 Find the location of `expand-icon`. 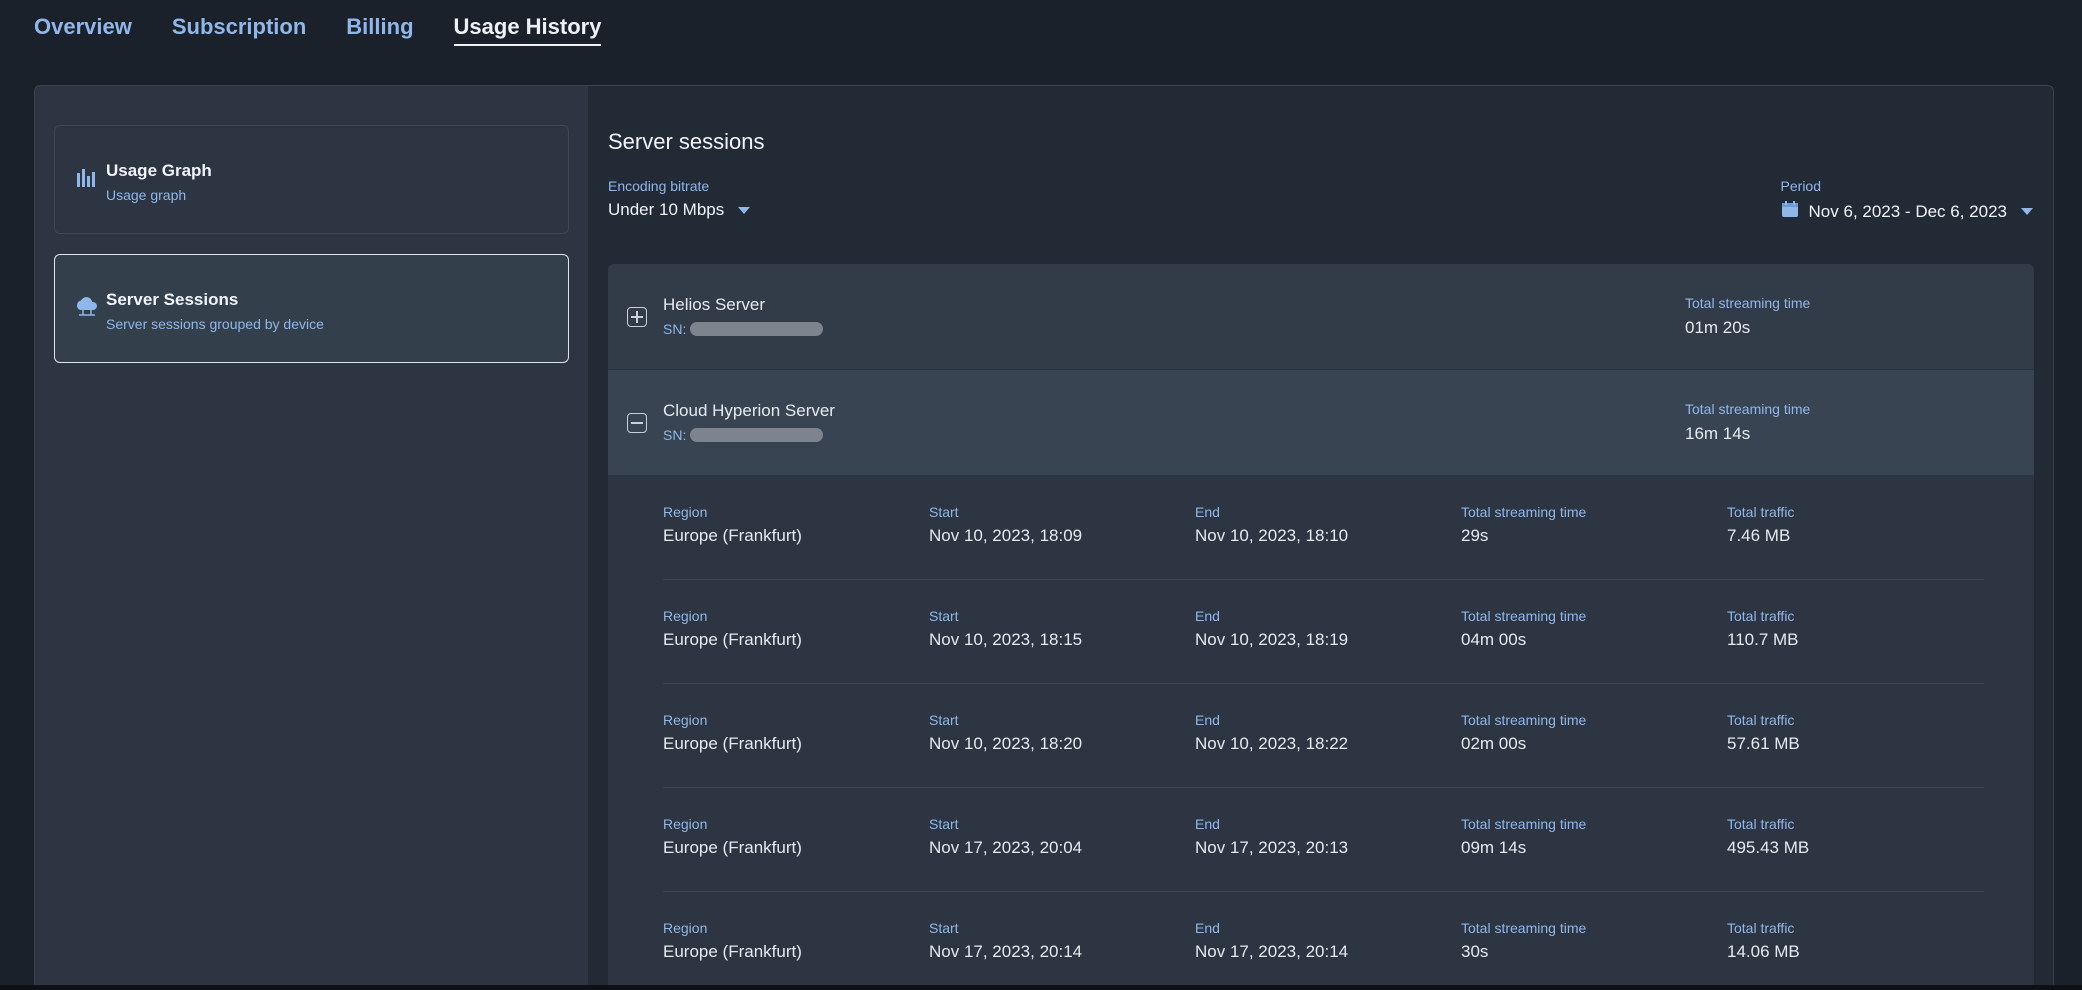

expand-icon is located at coordinates (637, 317).